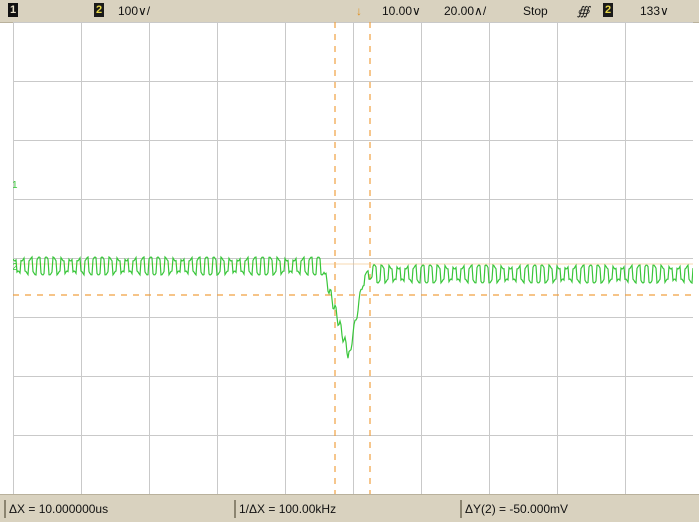 The width and height of the screenshot is (699, 522). What do you see at coordinates (99, 10) in the screenshot?
I see `channel-2-badge-icon: 2` at bounding box center [99, 10].